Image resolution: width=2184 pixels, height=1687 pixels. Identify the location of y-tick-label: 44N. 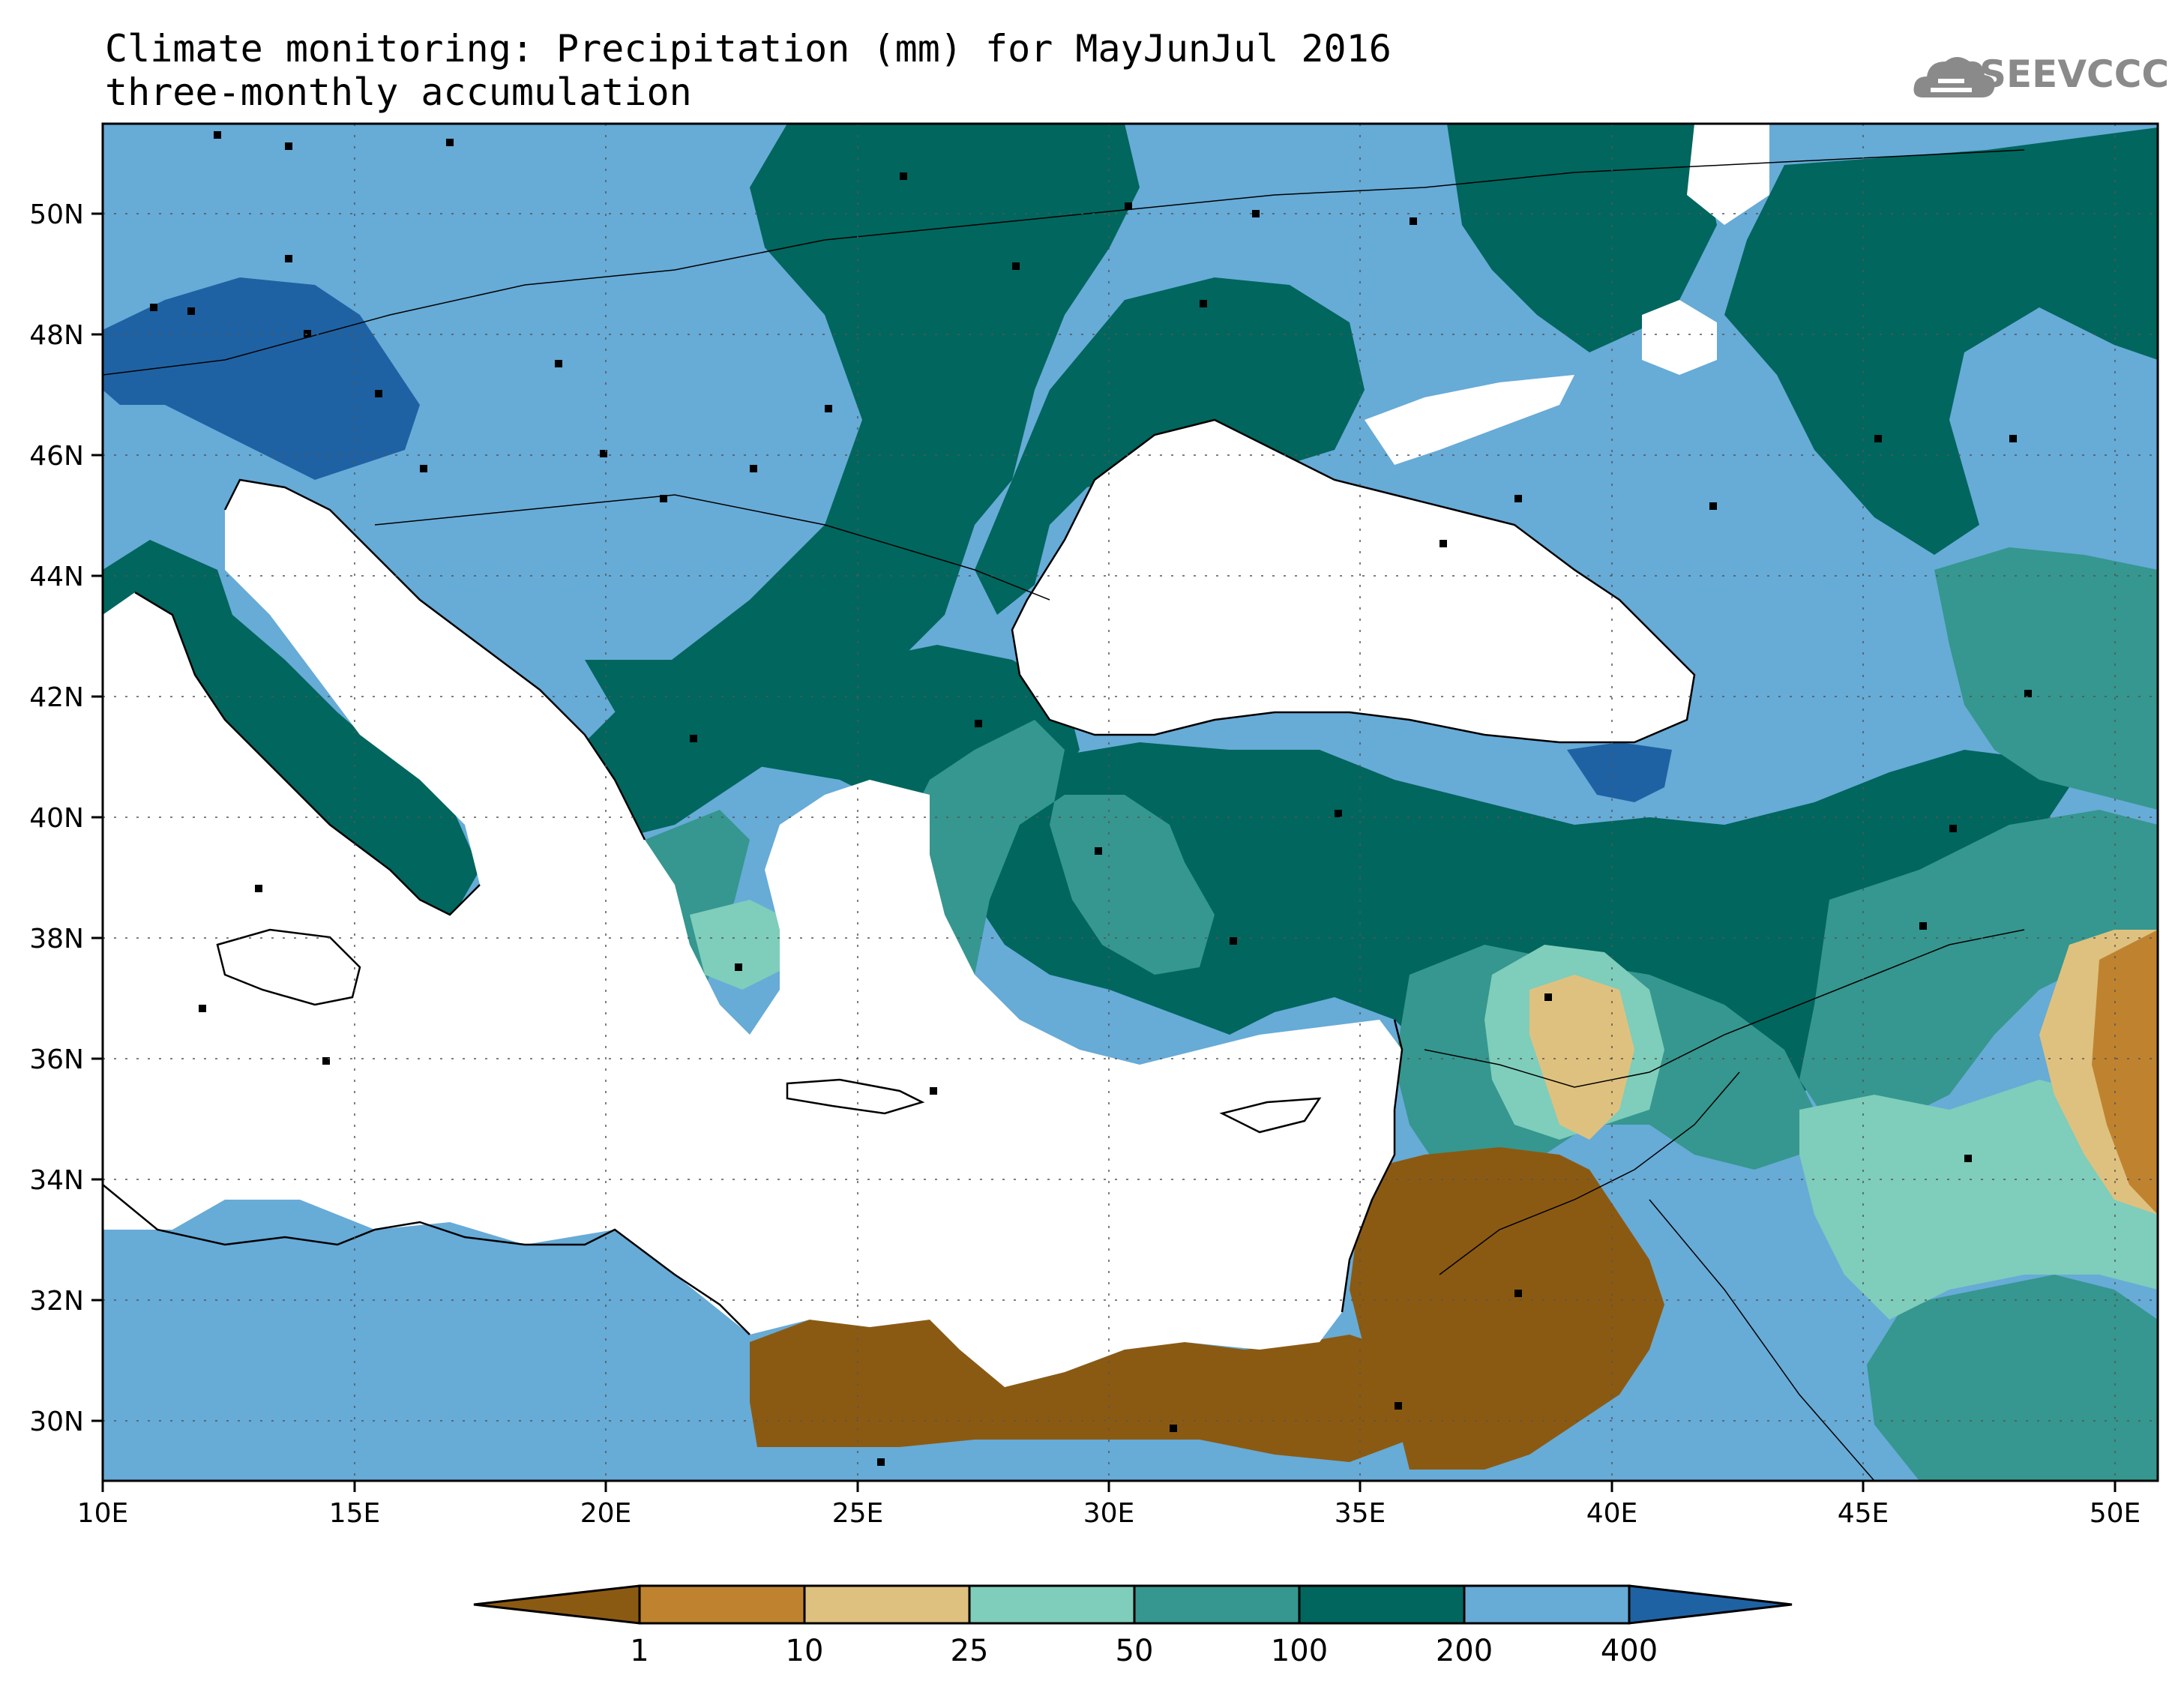
(56, 577).